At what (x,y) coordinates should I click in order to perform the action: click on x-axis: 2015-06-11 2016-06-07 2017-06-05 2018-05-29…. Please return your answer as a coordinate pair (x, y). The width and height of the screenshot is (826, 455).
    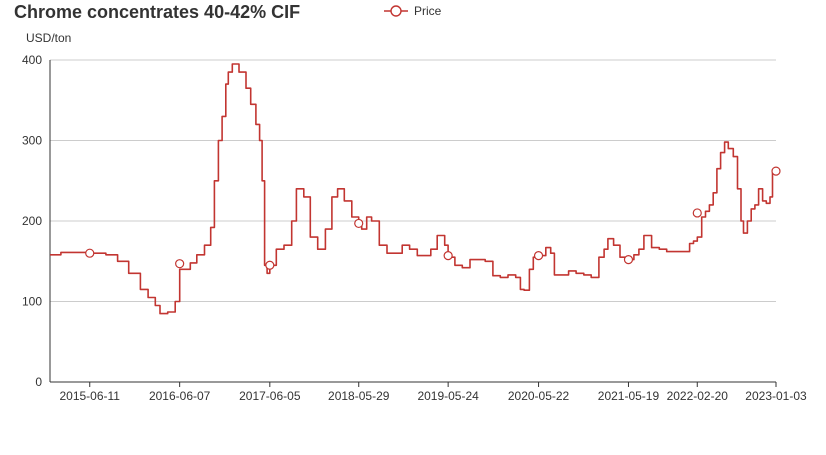
    Looking at the image, I should click on (428, 392).